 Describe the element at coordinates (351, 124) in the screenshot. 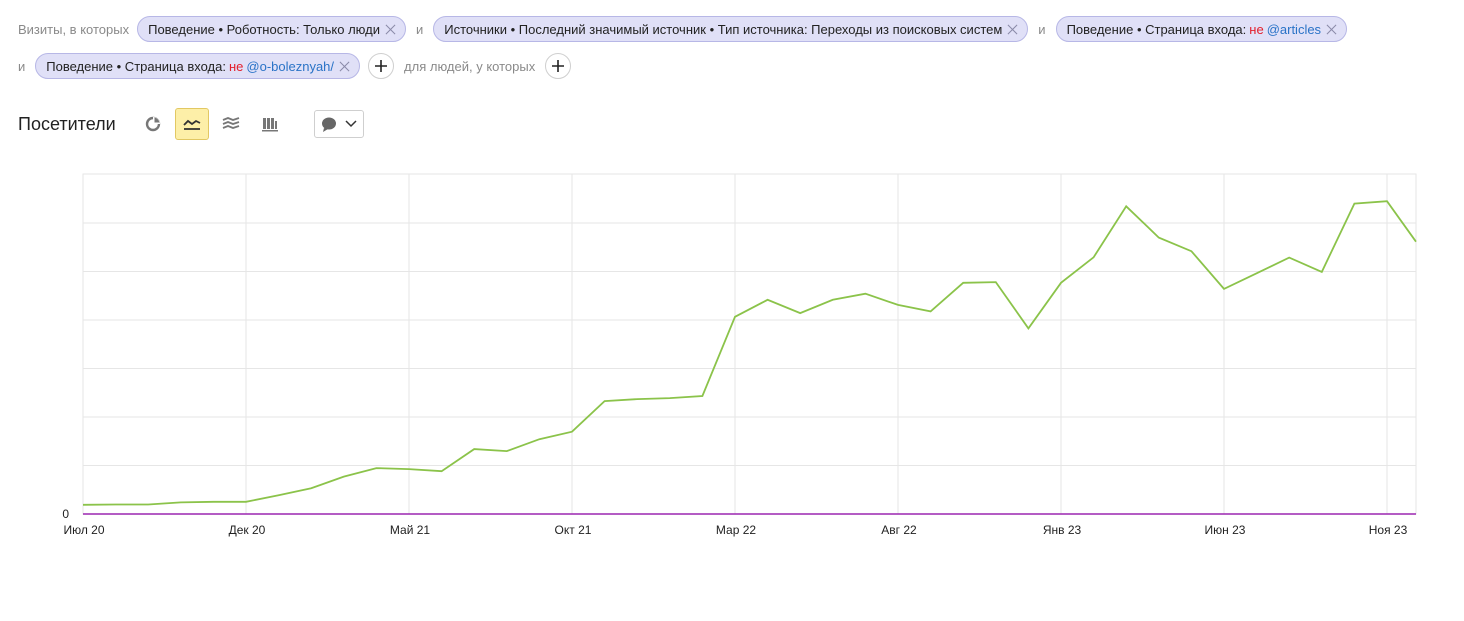

I see `chevron-down-icon` at that location.